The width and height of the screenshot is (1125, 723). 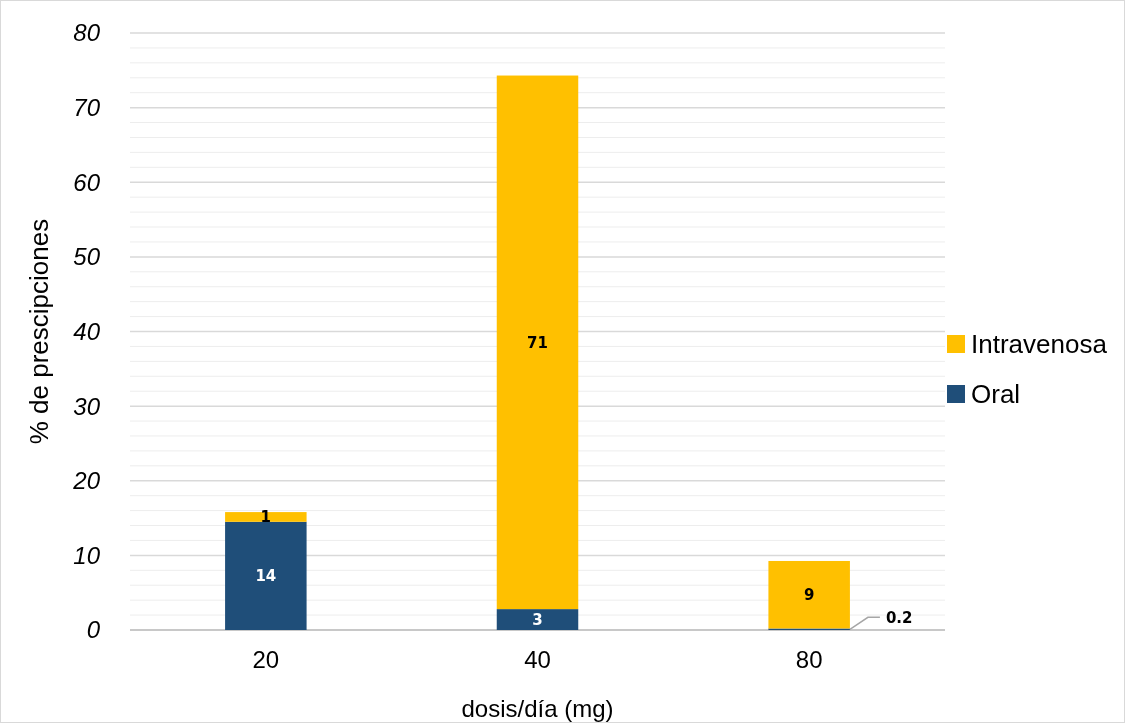 I want to click on y-tick-label: 30, so click(x=87, y=406).